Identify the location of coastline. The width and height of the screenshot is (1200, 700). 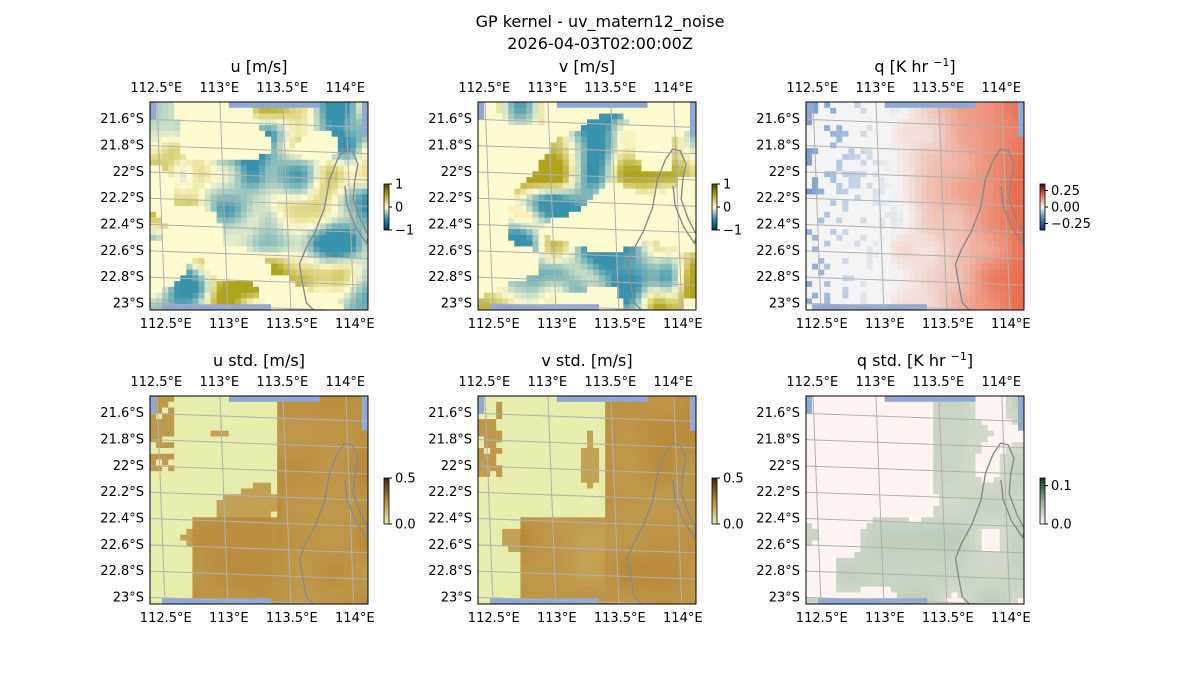
(661, 229).